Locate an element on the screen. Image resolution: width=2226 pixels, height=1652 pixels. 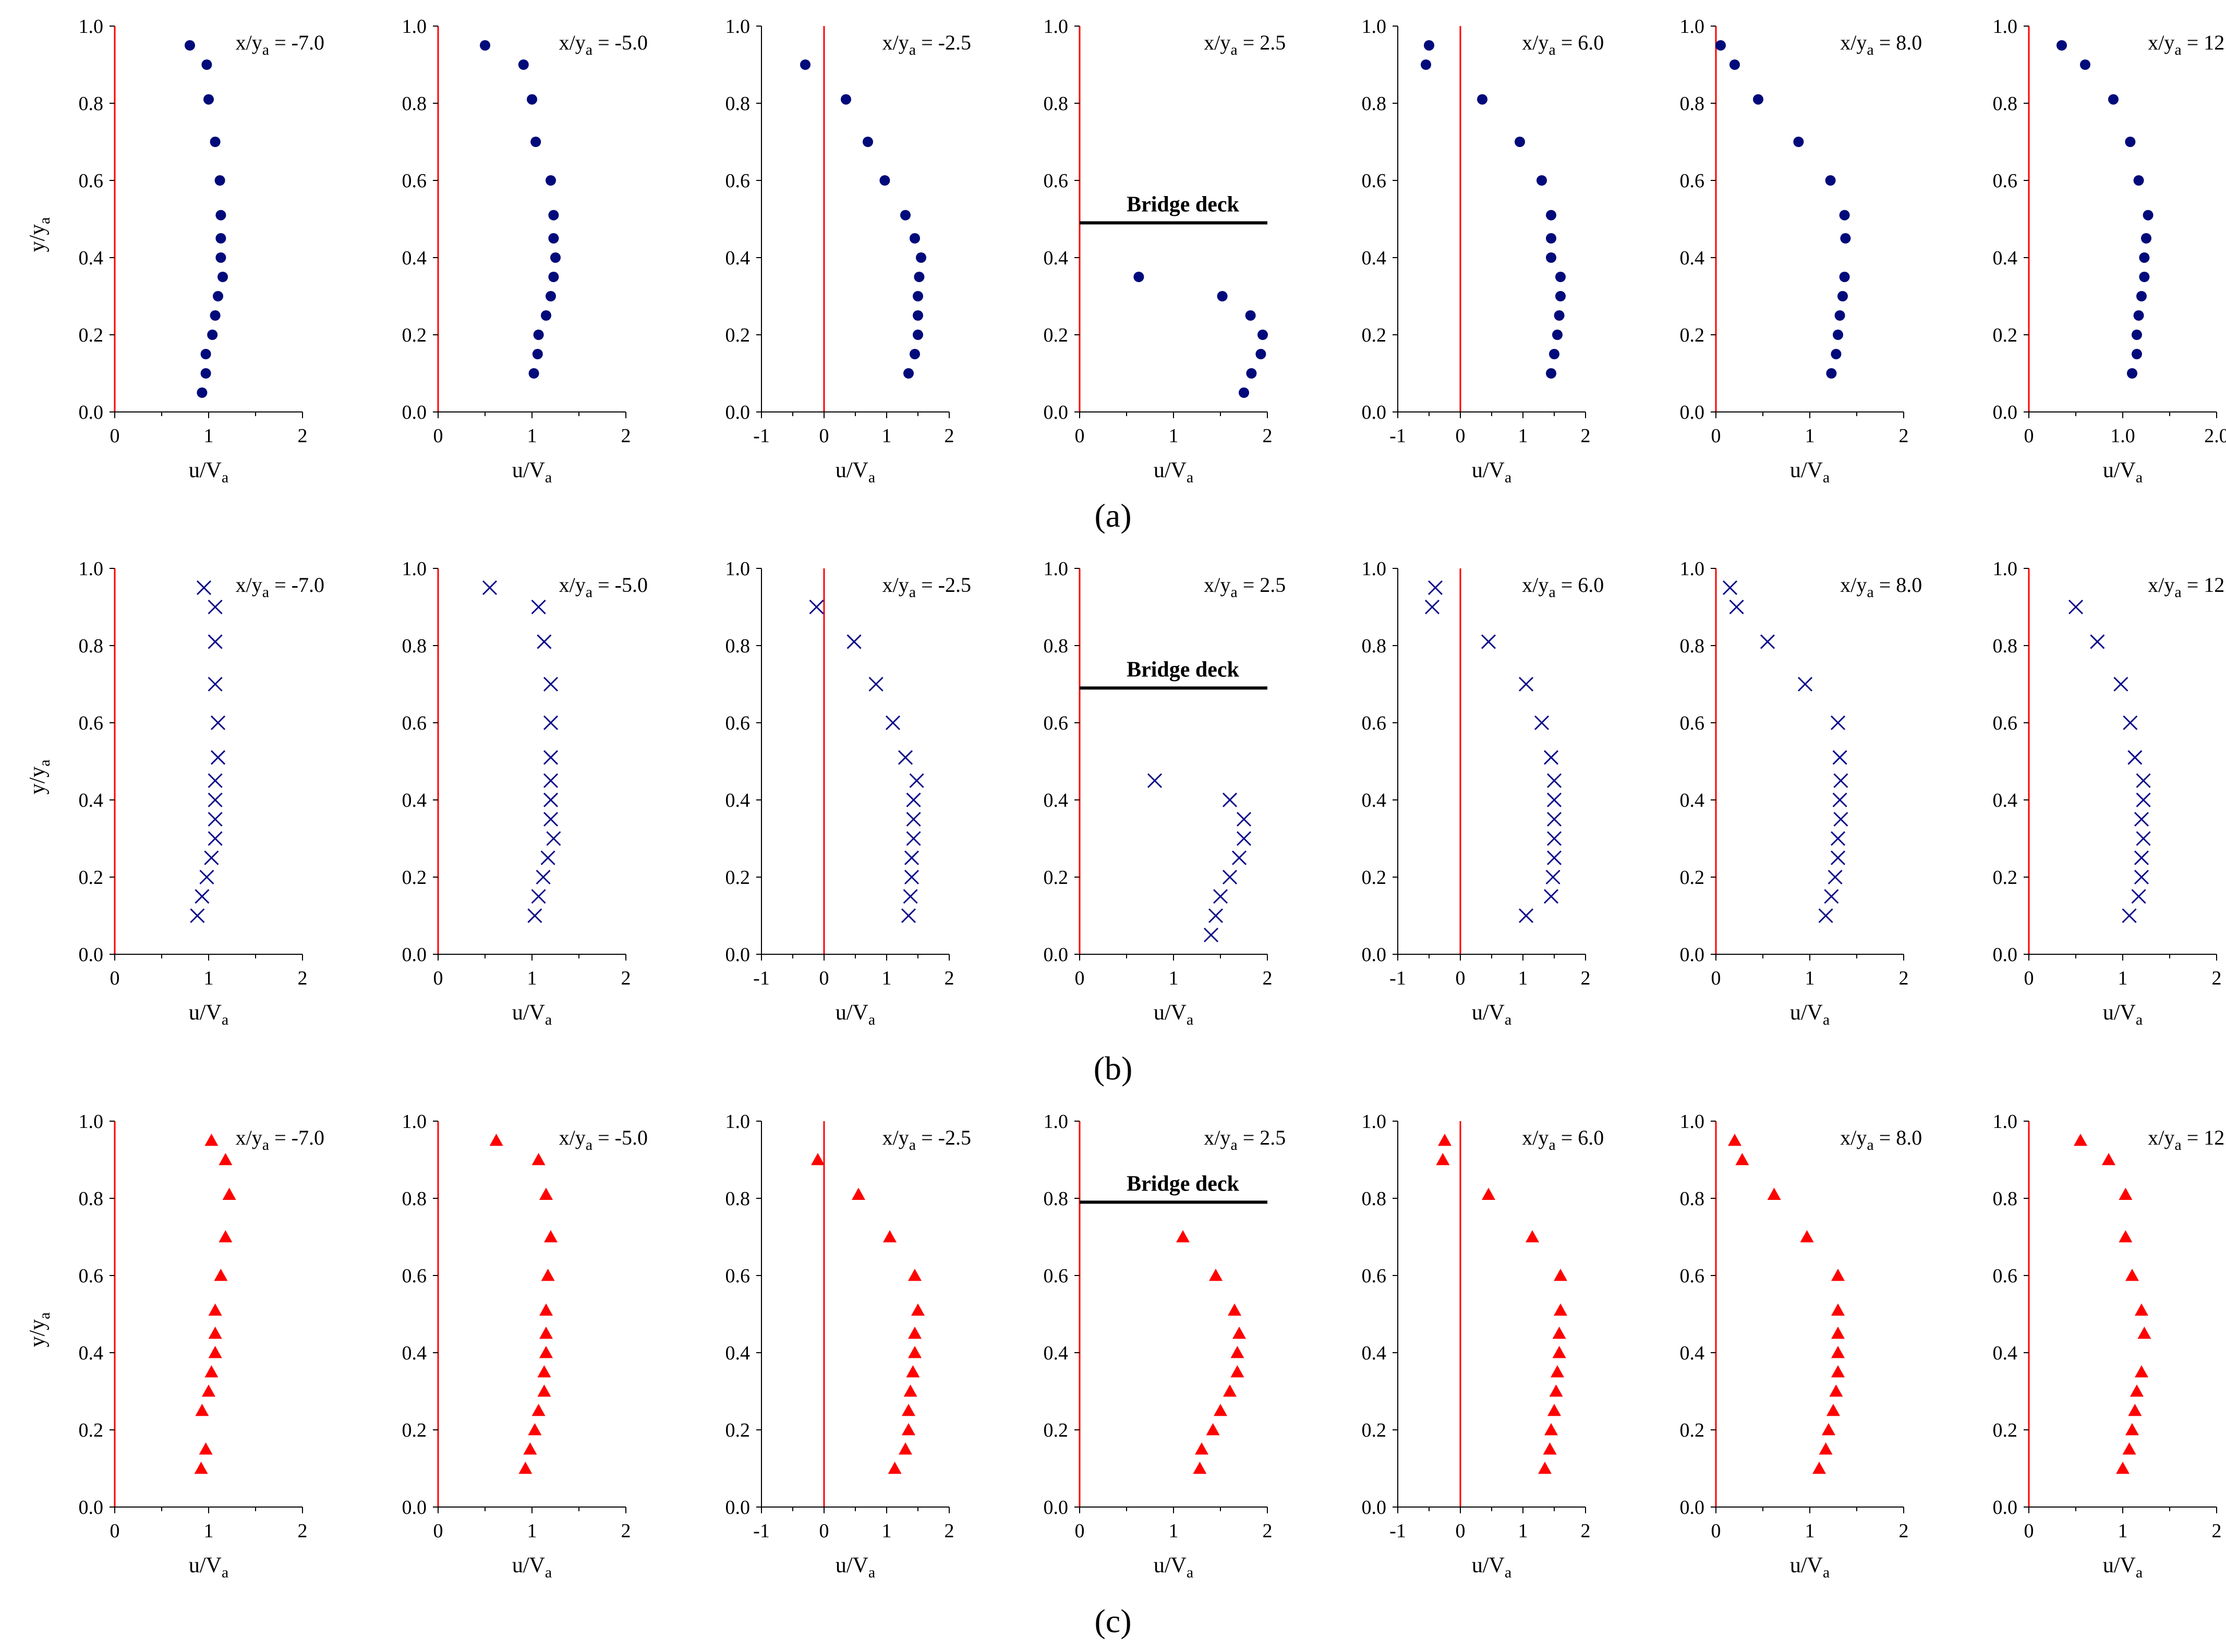
panel-title: x/ya = 12.0 is located at coordinates (2187, 587).